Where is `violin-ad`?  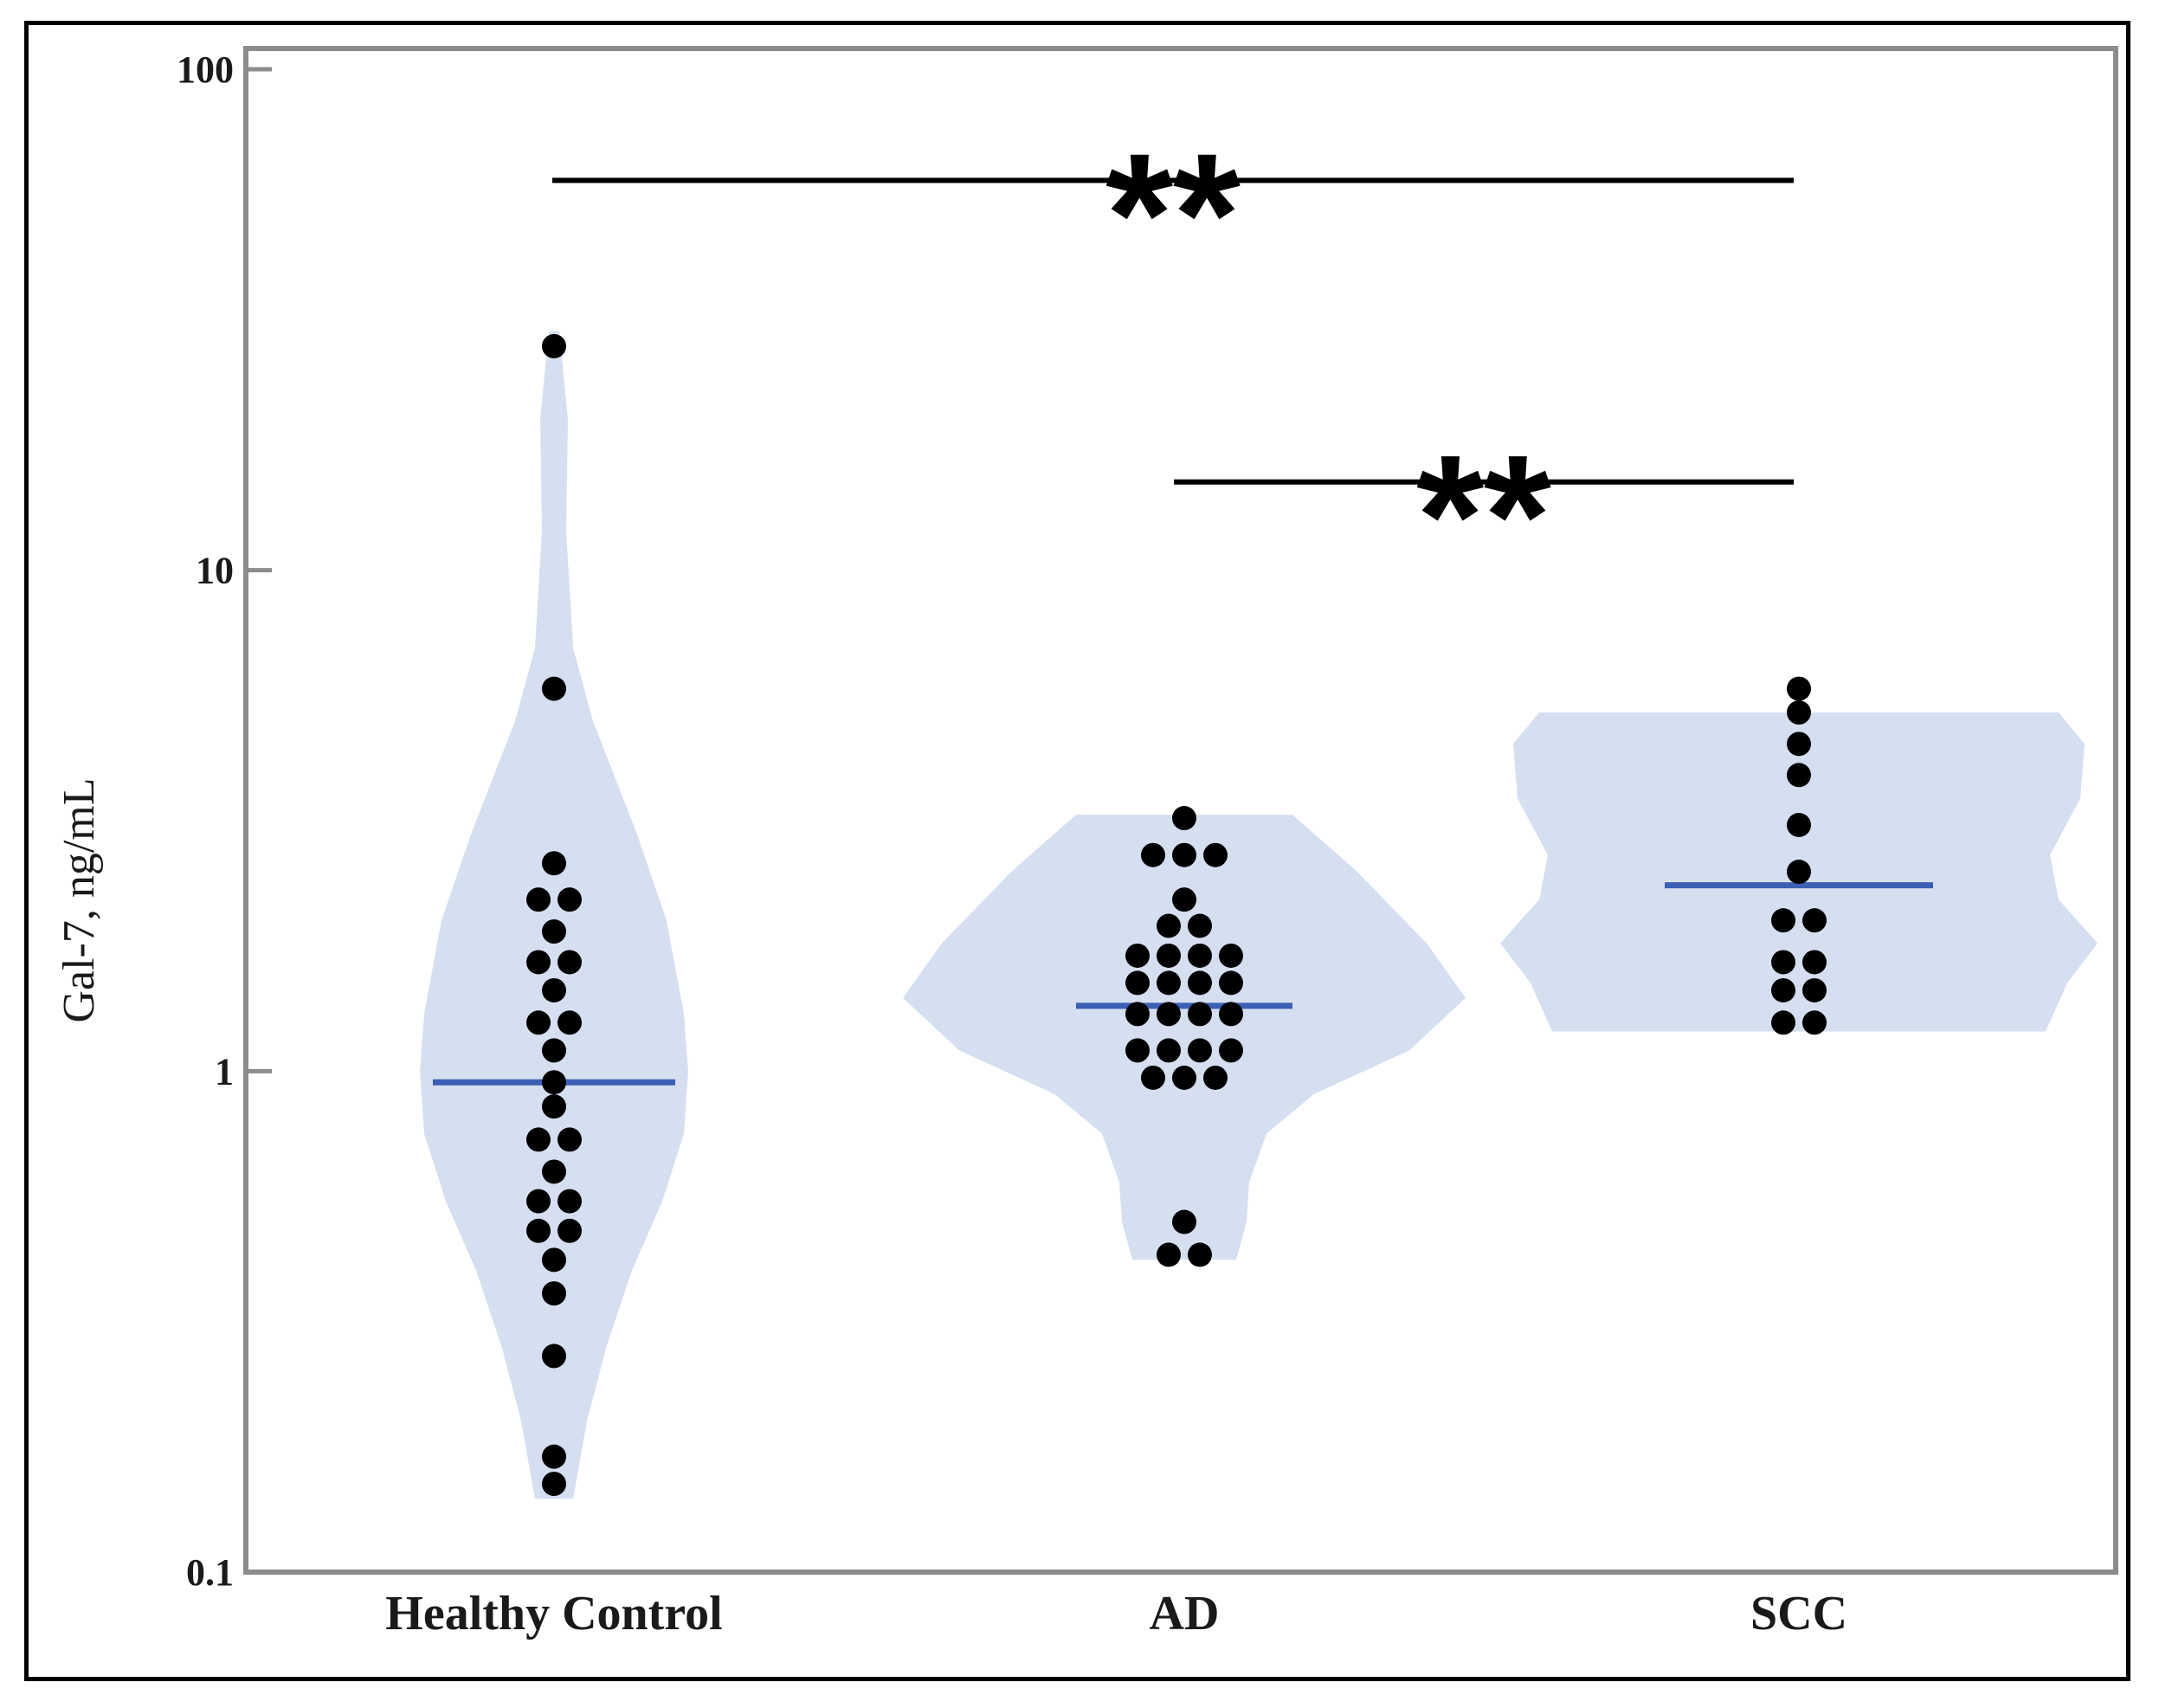 violin-ad is located at coordinates (1184, 1037).